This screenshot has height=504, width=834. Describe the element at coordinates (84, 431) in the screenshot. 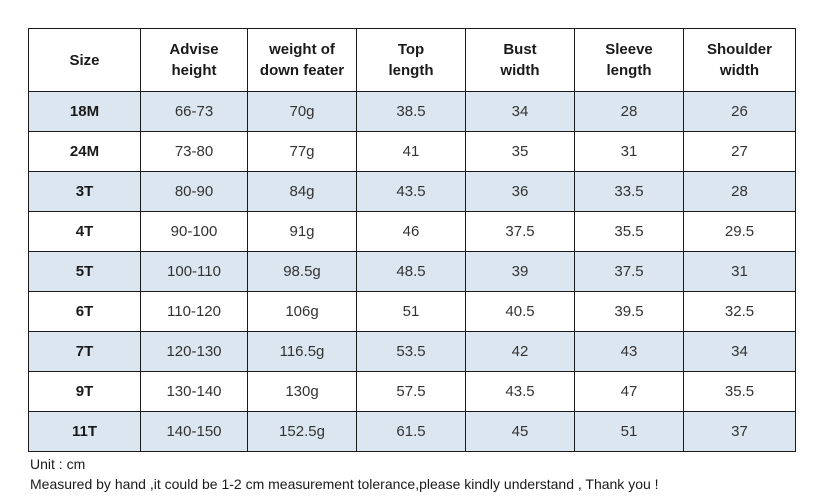

I see `size-cell: 11T` at that location.